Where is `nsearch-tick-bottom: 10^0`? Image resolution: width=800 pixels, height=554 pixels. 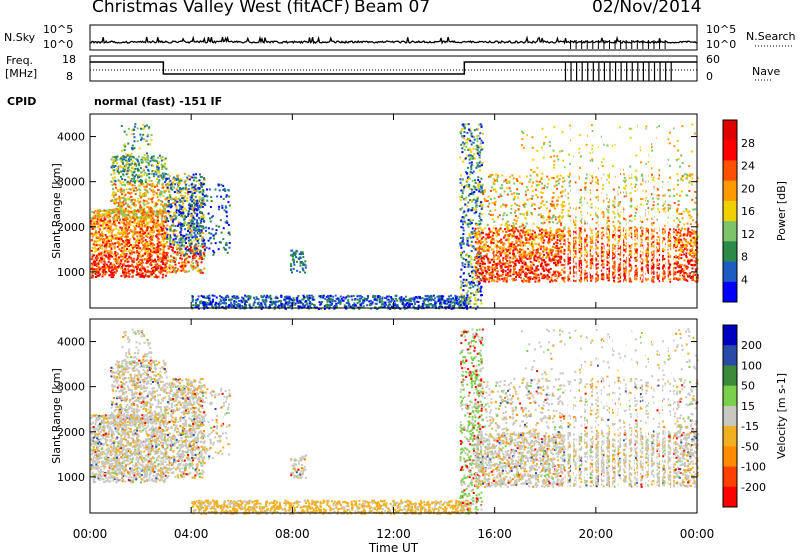 nsearch-tick-bottom: 10^0 is located at coordinates (721, 44).